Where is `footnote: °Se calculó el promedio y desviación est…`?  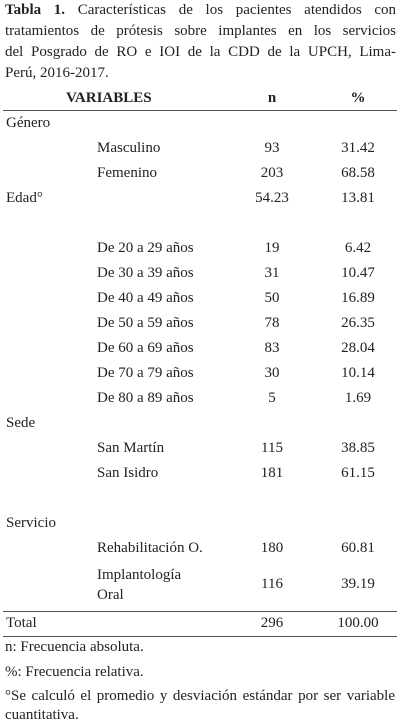
footnote: °Se calculó el promedio y desviación est… is located at coordinates (200, 705).